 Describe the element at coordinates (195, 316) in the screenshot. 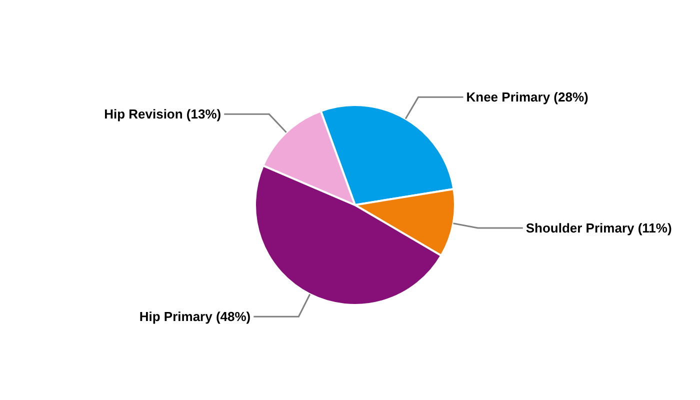

I see `slice-label: Hip Primary (48%)` at that location.